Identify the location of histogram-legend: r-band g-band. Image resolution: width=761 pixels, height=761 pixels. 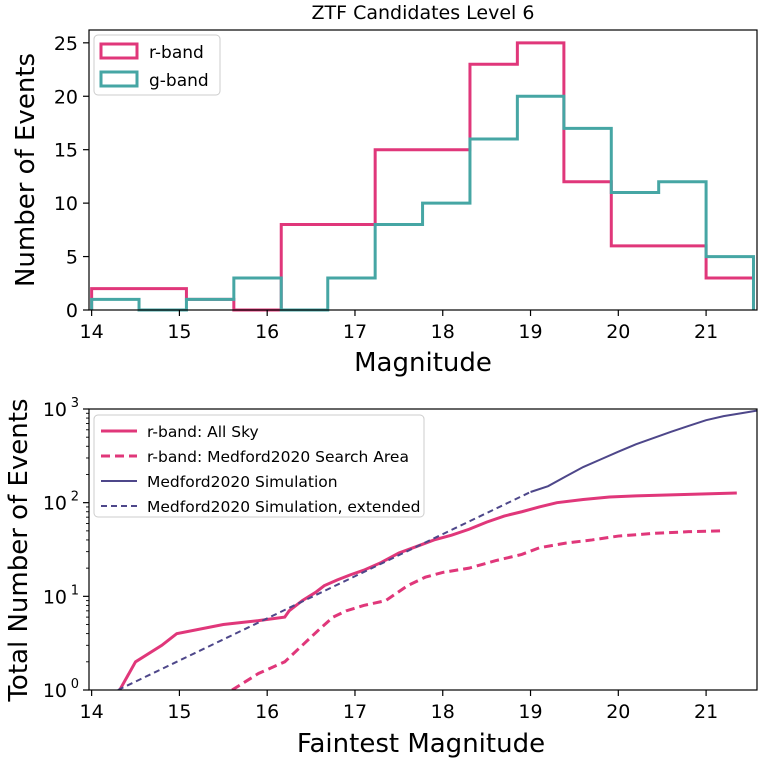
(157, 65).